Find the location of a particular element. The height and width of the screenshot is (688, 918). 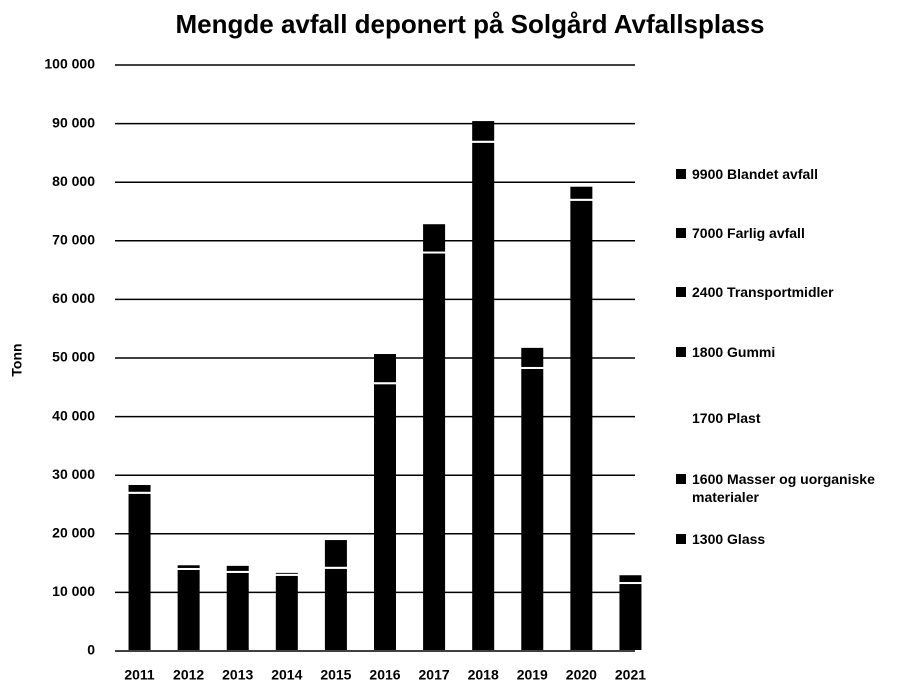

legend-item: 1300 Glass is located at coordinates (720, 539).